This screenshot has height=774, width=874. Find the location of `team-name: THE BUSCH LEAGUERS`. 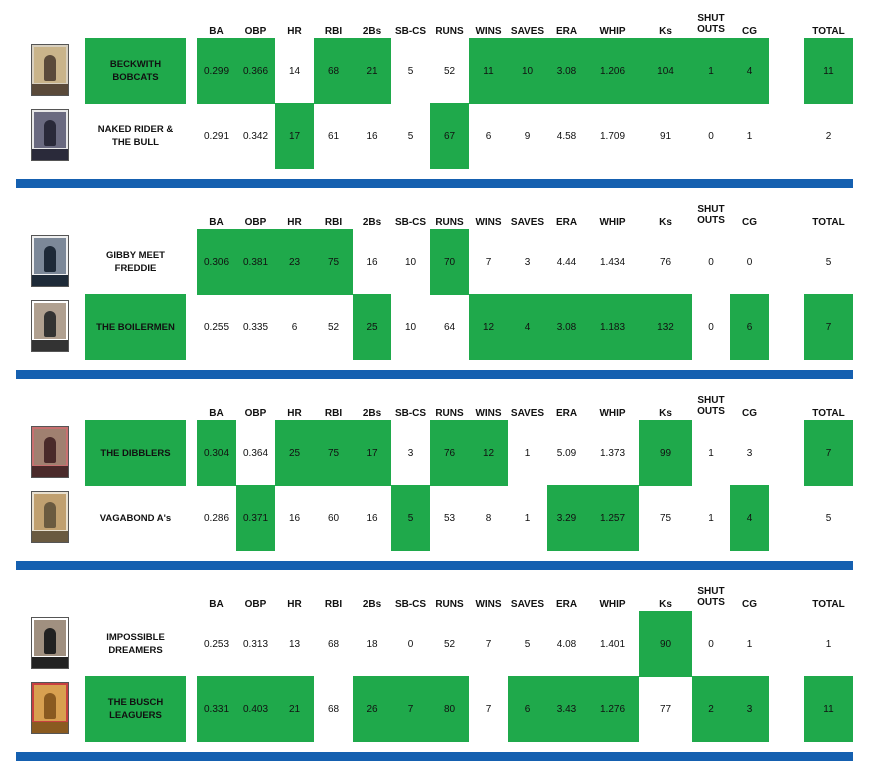

team-name: THE BUSCH LEAGUERS is located at coordinates (135, 709).